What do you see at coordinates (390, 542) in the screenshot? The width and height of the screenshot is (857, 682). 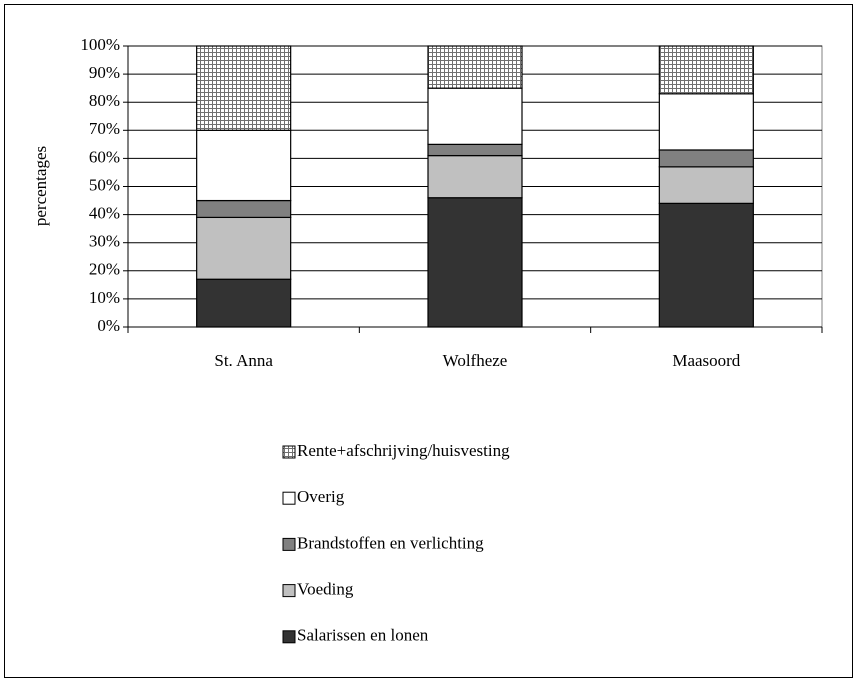 I see `legend-label: Brandstoffen en verlichting` at bounding box center [390, 542].